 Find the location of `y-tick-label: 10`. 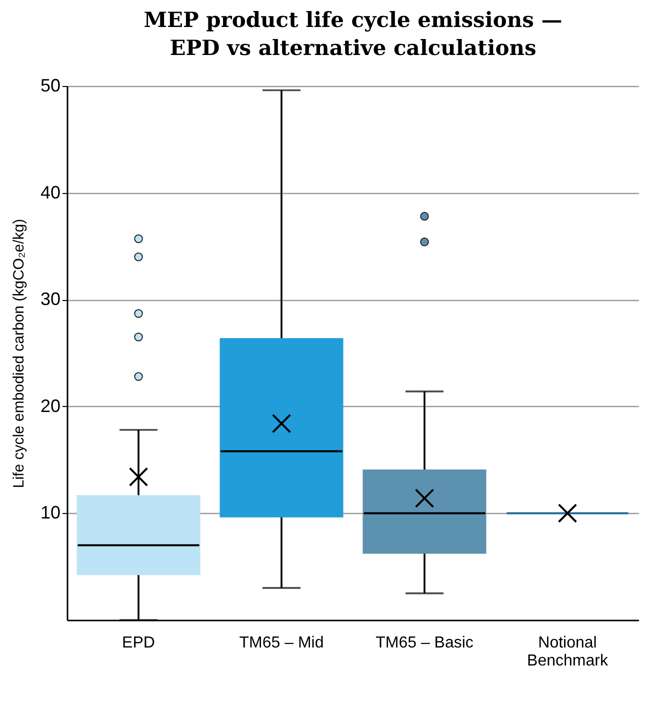

y-tick-label: 10 is located at coordinates (50, 512).